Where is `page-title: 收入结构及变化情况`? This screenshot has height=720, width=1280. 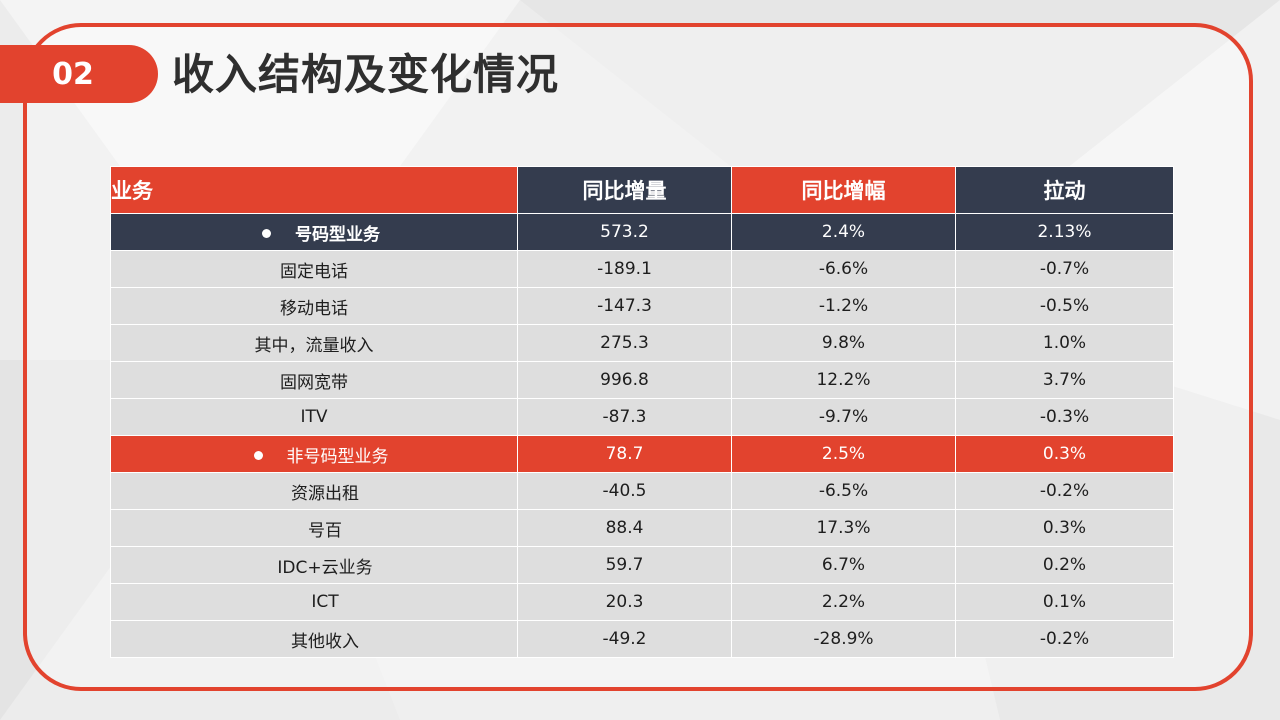
page-title: 收入结构及变化情况 is located at coordinates (366, 74).